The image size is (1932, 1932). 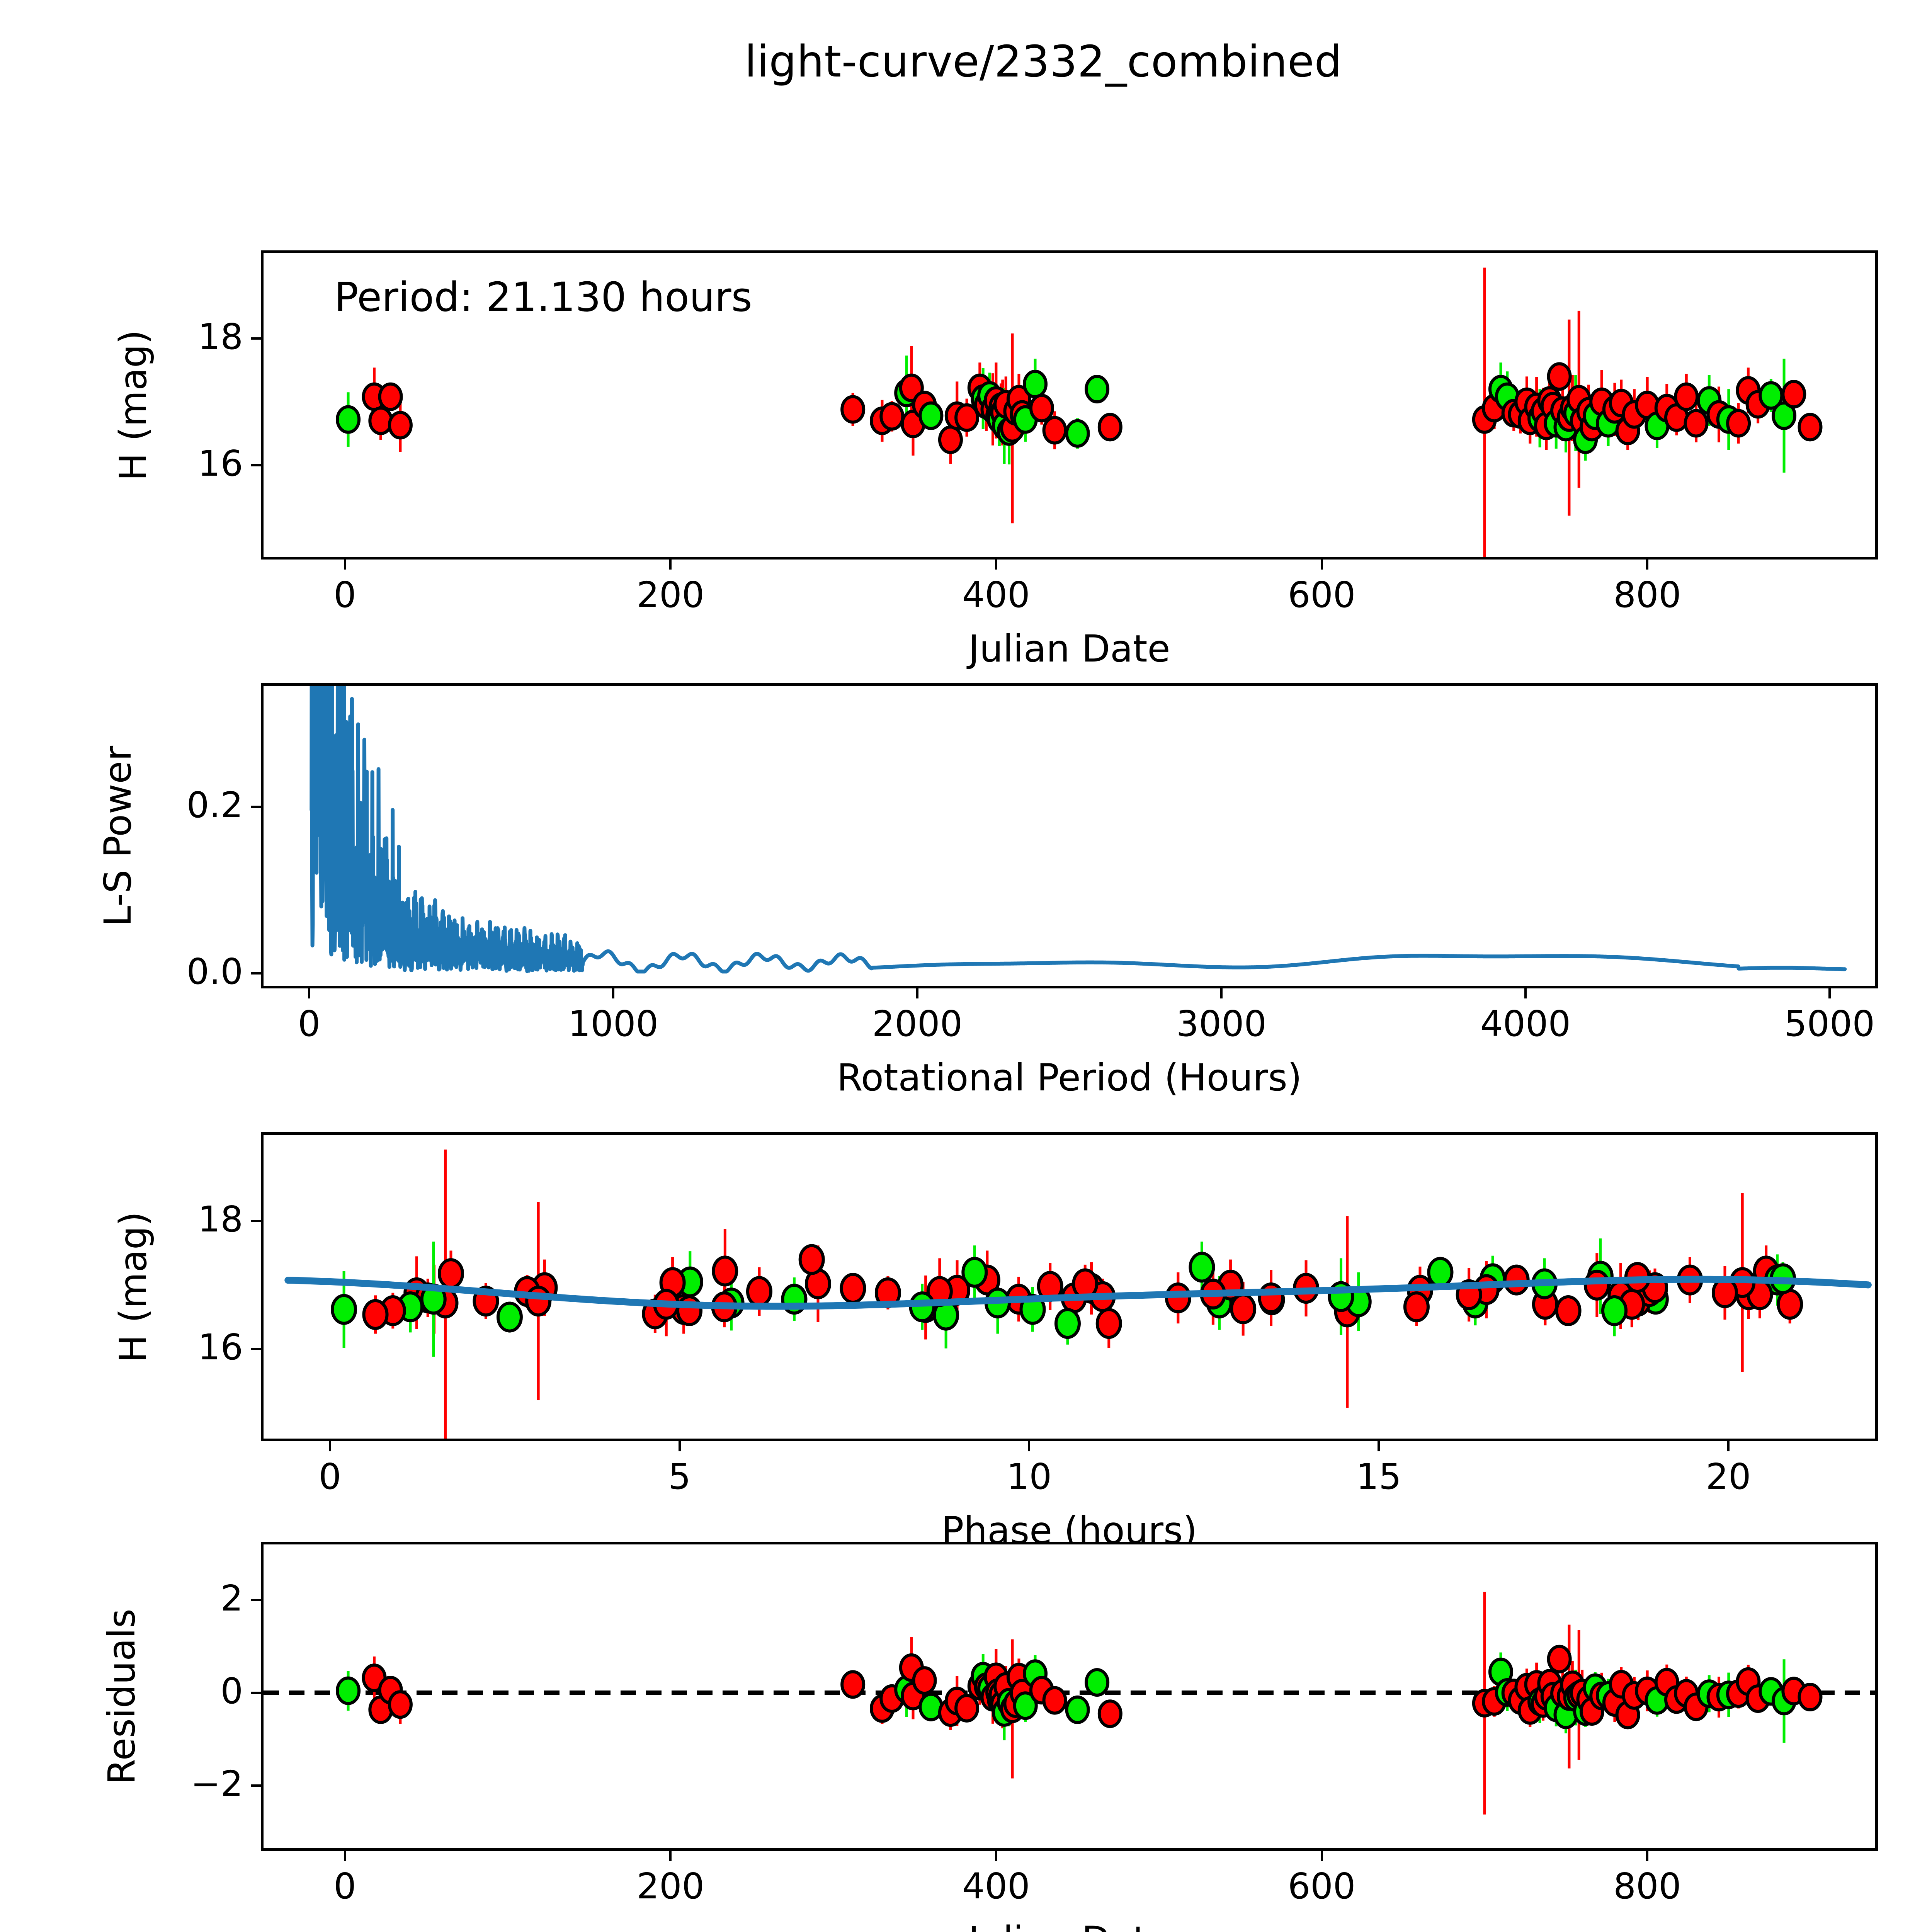 What do you see at coordinates (543, 298) in the screenshot?
I see `period-annotation: Period: 21.130 hours` at bounding box center [543, 298].